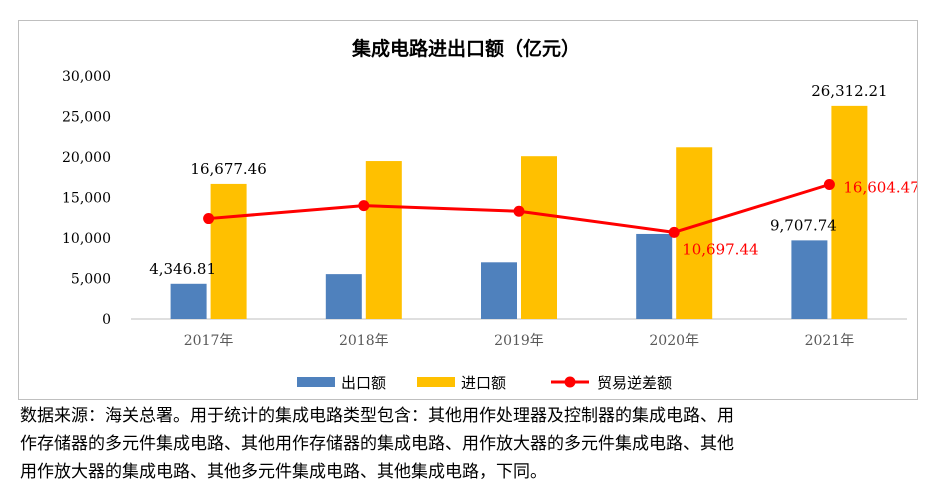  What do you see at coordinates (364, 341) in the screenshot?
I see `x-tick-label: 2018年` at bounding box center [364, 341].